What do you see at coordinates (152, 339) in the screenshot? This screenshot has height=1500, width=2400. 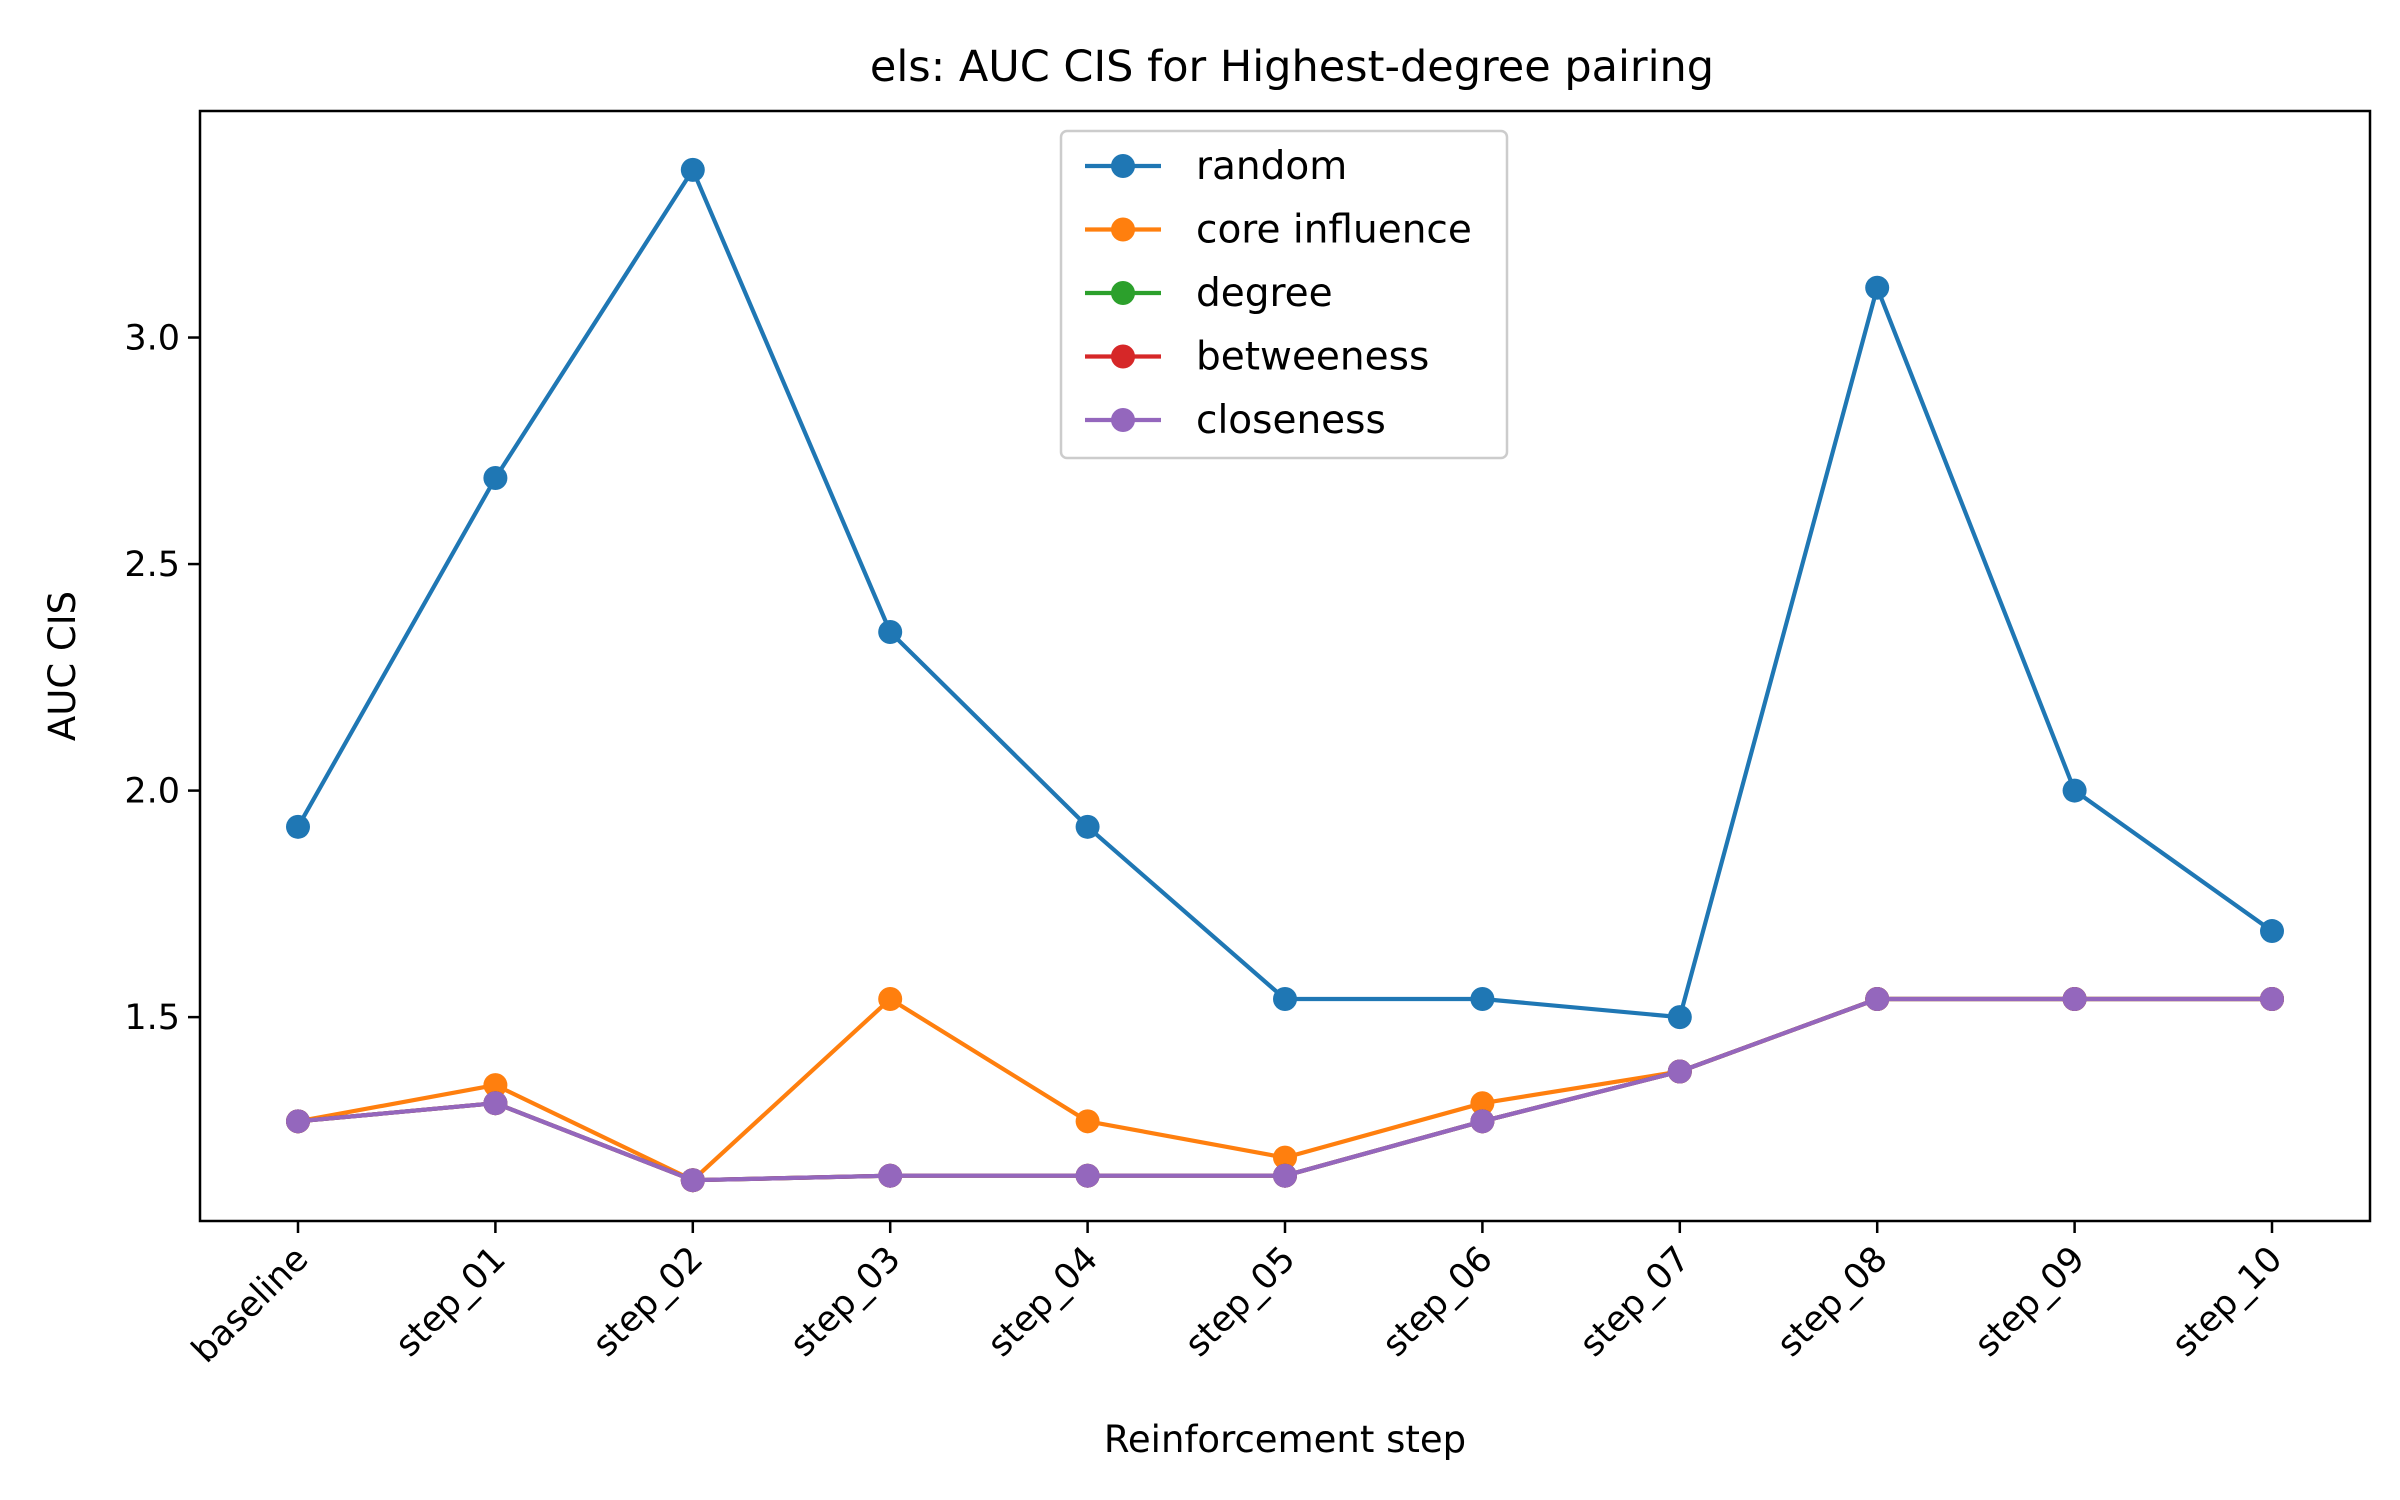 I see `y-tick-label: 3.0` at bounding box center [152, 339].